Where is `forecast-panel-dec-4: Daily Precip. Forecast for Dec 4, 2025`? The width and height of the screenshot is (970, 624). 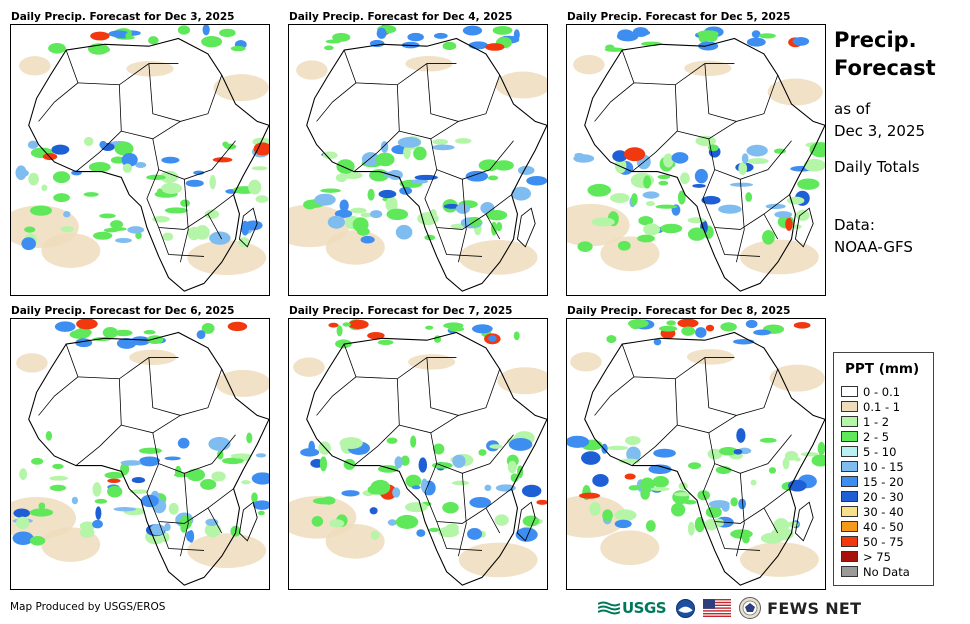
forecast-panel-dec-4: Daily Precip. Forecast for Dec 4, 2025 is located at coordinates (419, 153).